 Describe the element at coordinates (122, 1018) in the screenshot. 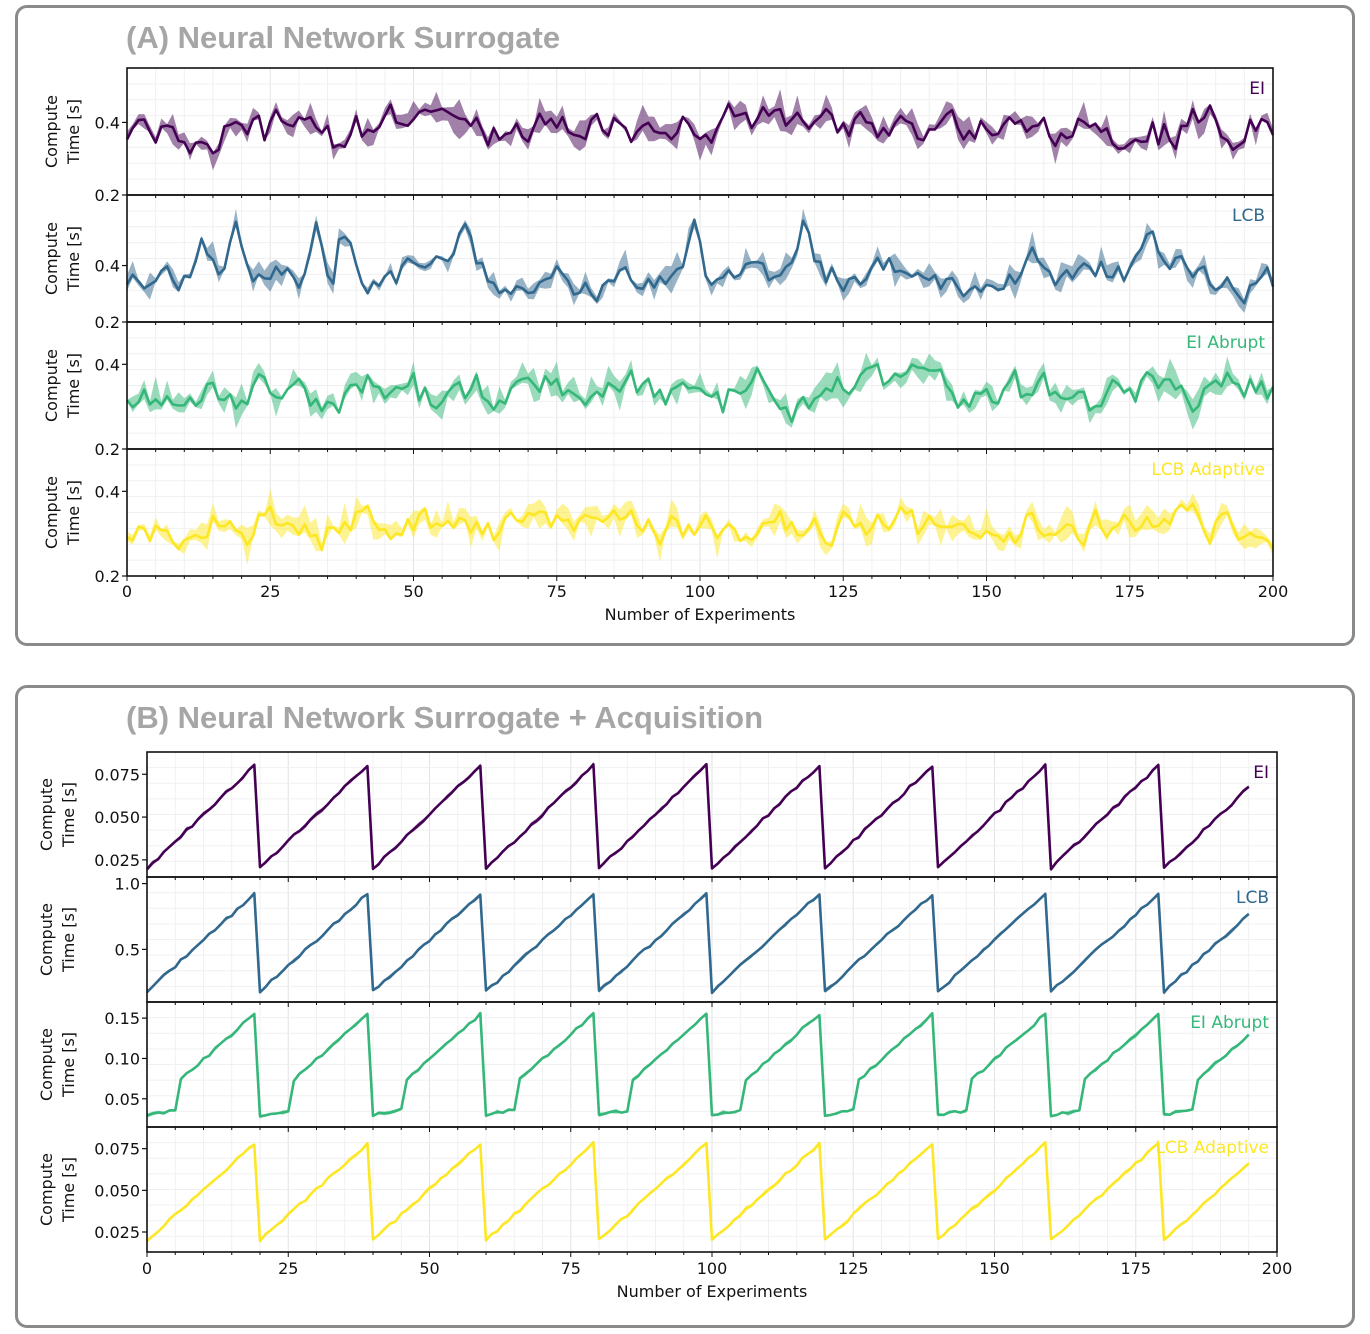

I see `y-tick-label: 0.15` at that location.